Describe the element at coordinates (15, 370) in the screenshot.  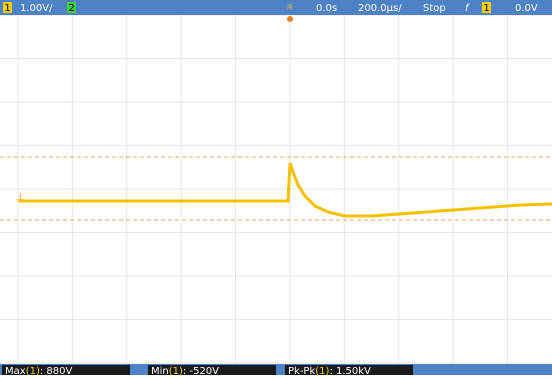
I see `measurement-name: Max` at that location.